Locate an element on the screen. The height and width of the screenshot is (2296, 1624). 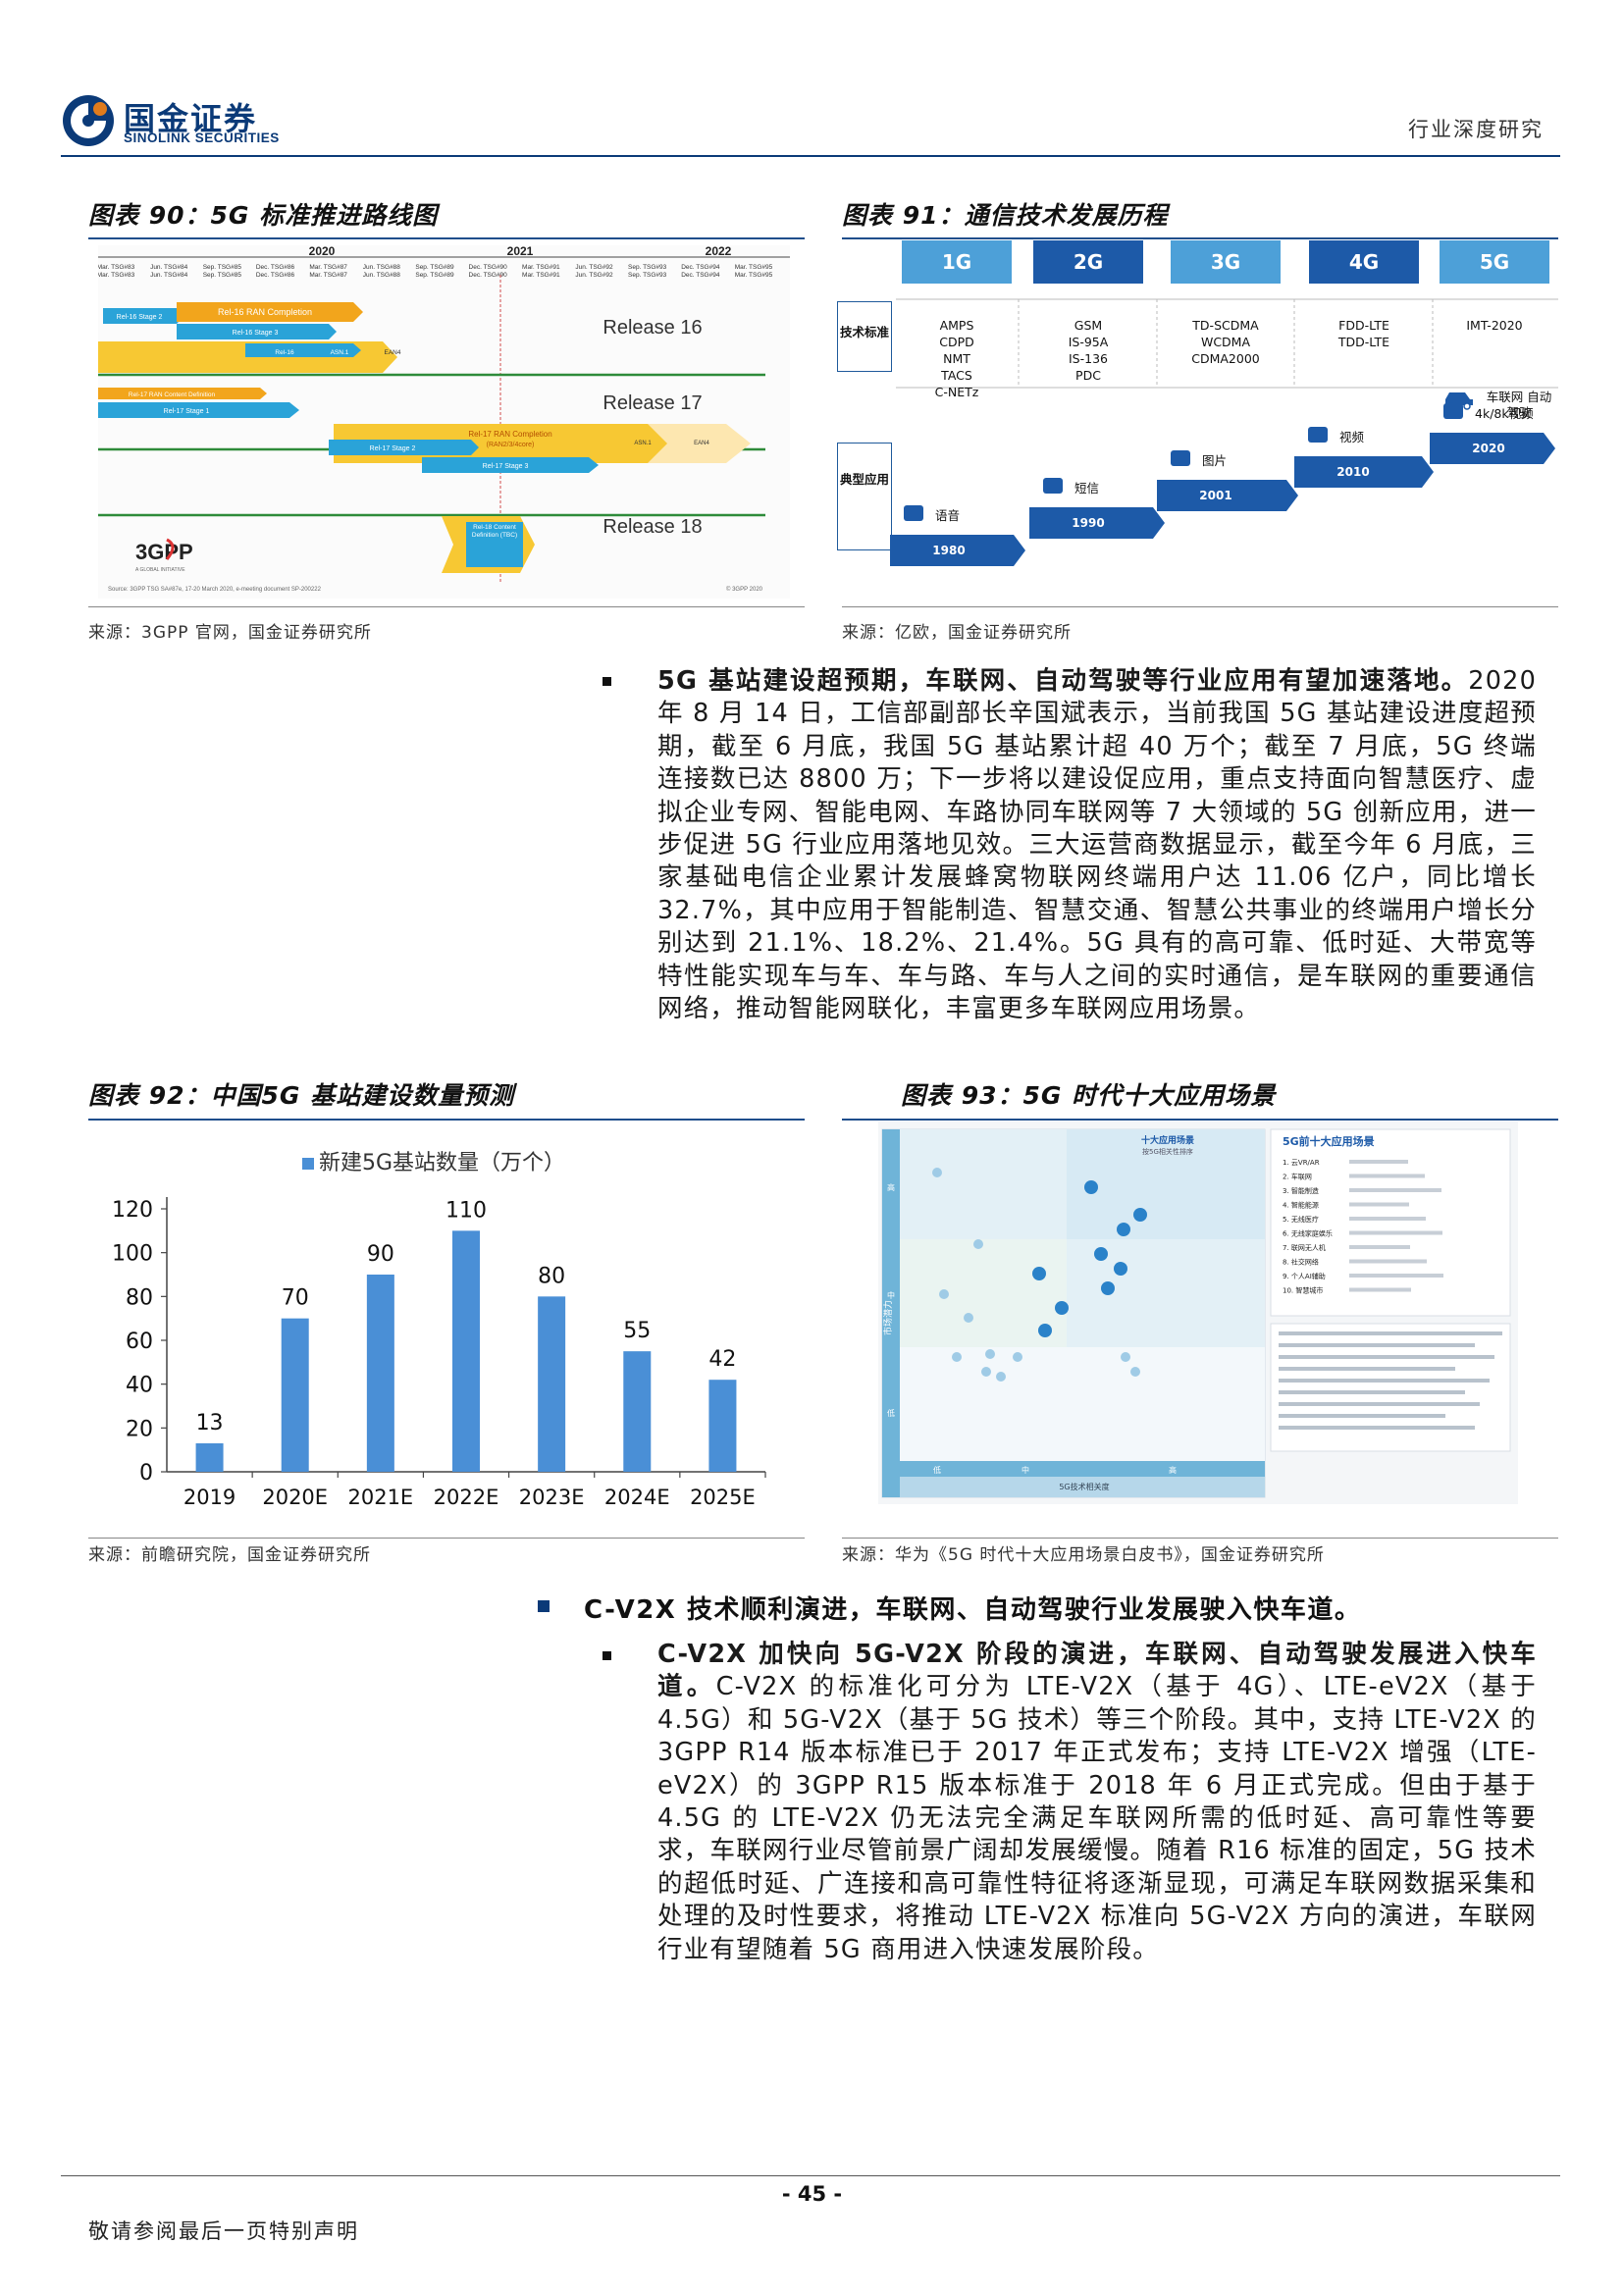
fig91-tech-item: CDPD is located at coordinates (956, 342).